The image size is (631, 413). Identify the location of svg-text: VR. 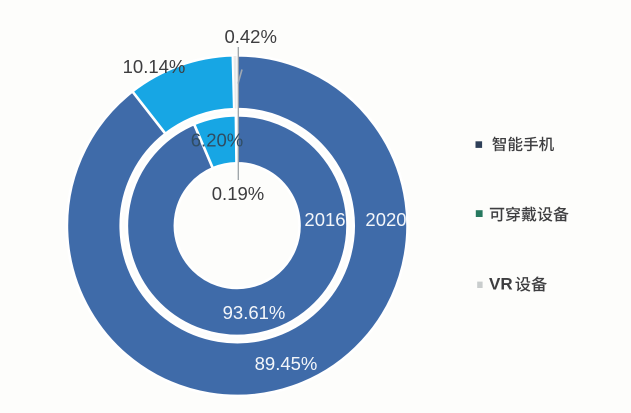
(501, 284).